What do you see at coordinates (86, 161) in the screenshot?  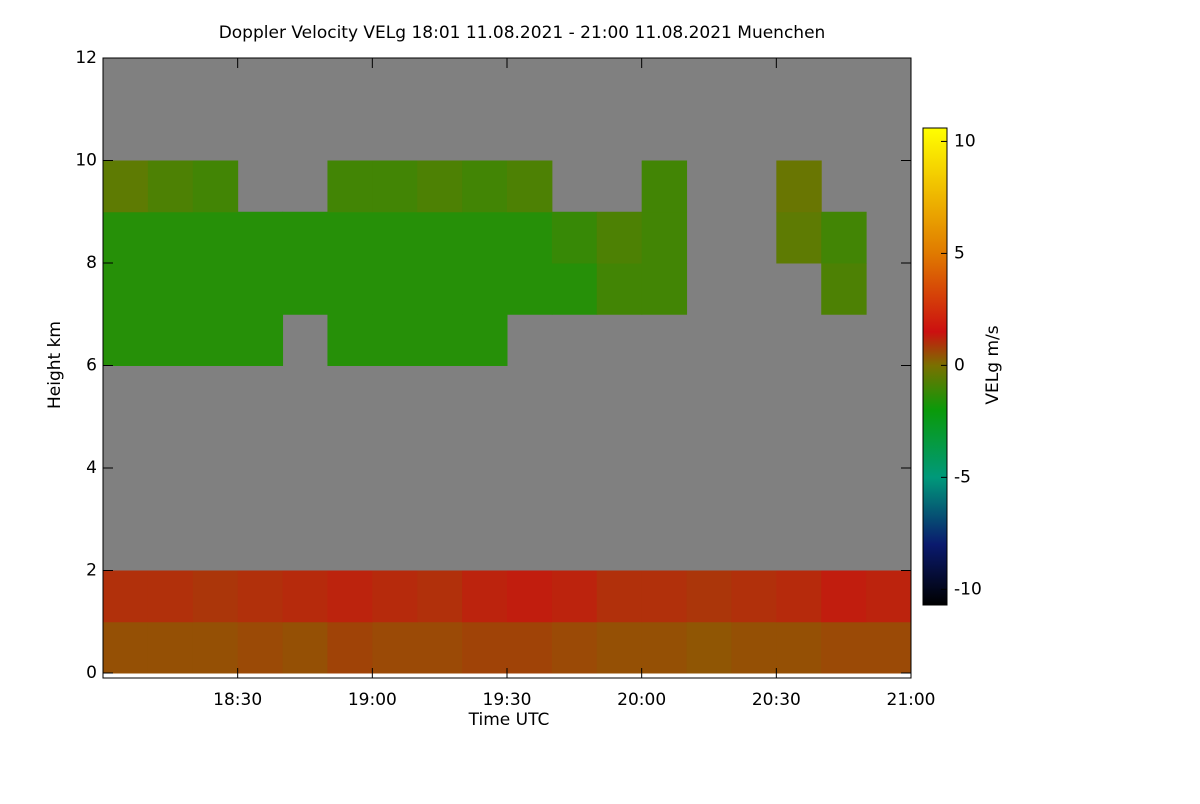 I see `y-tick-label: 10` at bounding box center [86, 161].